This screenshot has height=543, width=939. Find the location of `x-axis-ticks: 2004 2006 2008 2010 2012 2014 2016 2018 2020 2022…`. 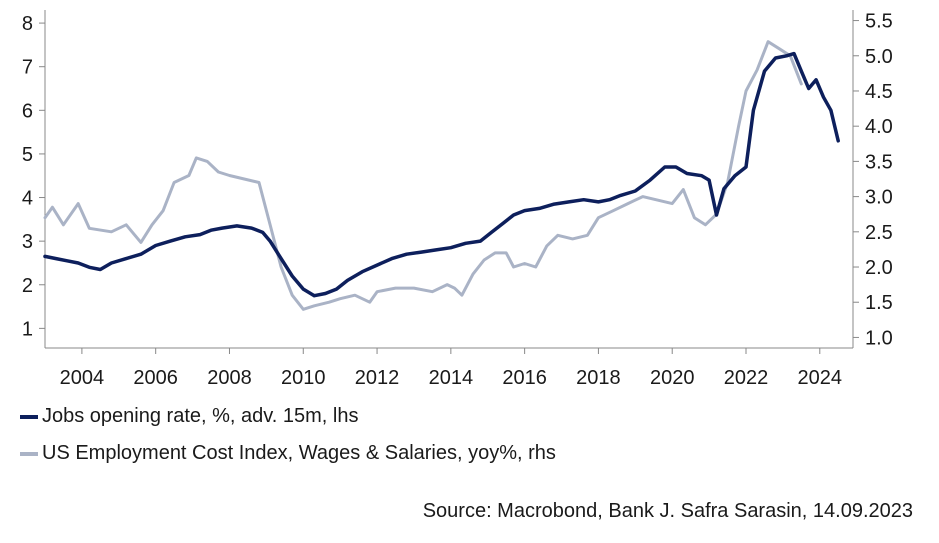

x-axis-ticks: 2004 2006 2008 2010 2012 2014 2016 2018 2020 2022… is located at coordinates (451, 368).